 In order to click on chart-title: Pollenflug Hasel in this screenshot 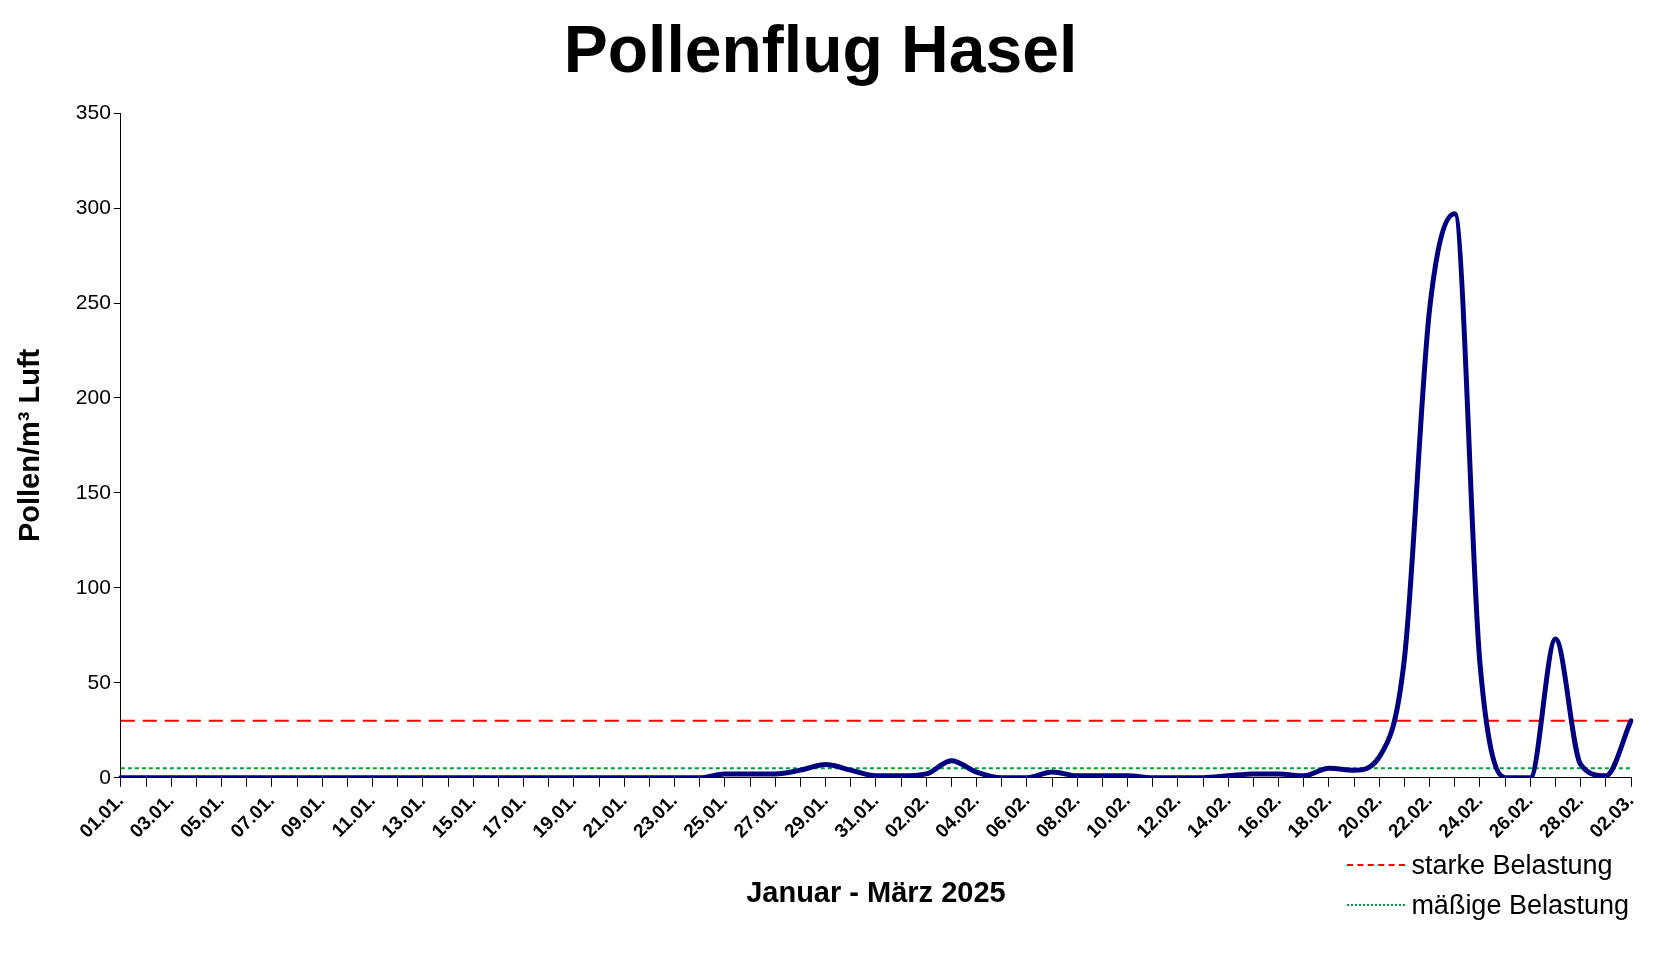, I will do `click(820, 48)`.